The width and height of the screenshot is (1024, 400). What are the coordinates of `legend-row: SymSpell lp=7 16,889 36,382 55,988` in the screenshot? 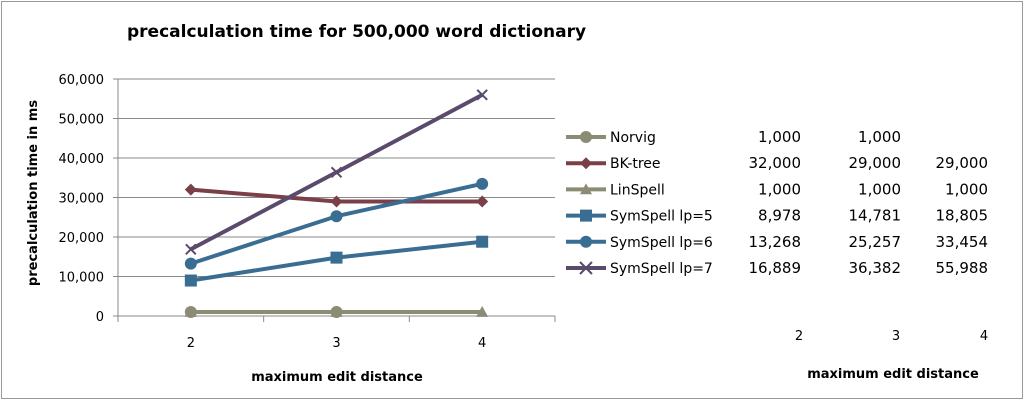 It's located at (777, 268).